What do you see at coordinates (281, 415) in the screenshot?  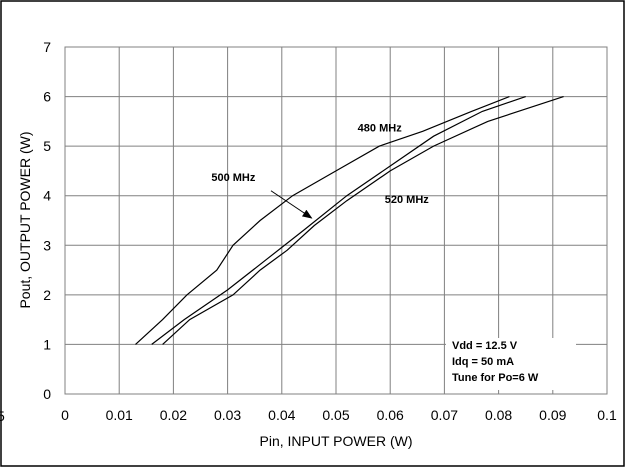 I see `x-tick-label: 0.04` at bounding box center [281, 415].